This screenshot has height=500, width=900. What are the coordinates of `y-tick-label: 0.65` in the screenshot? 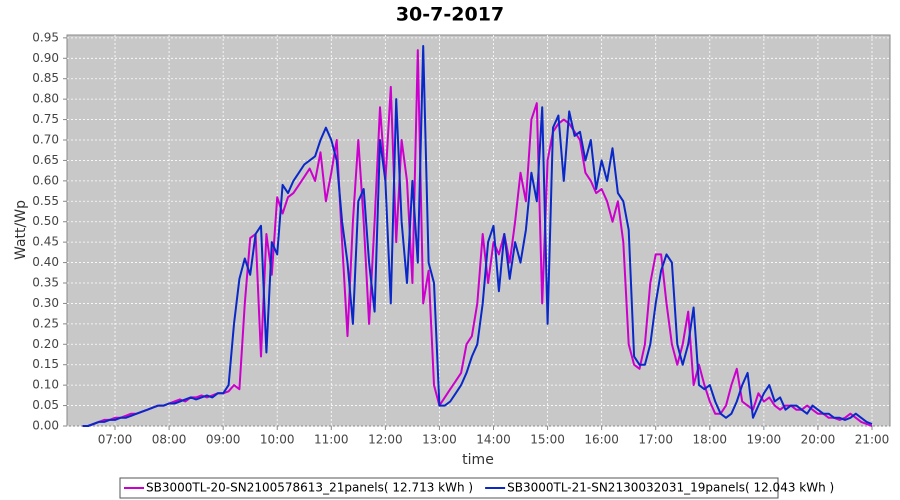 It's located at (45, 160).